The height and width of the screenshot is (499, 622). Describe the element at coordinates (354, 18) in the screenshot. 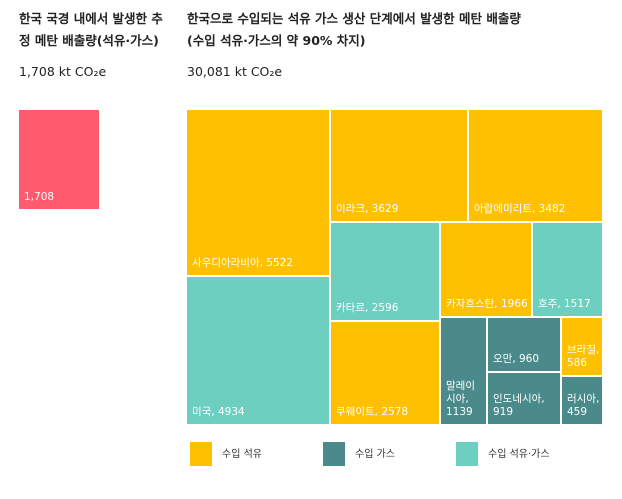

I see `chart-title: 한국으로 수입되는 석유 가스 생산 단계에서 발생한 메탄 배출량` at that location.